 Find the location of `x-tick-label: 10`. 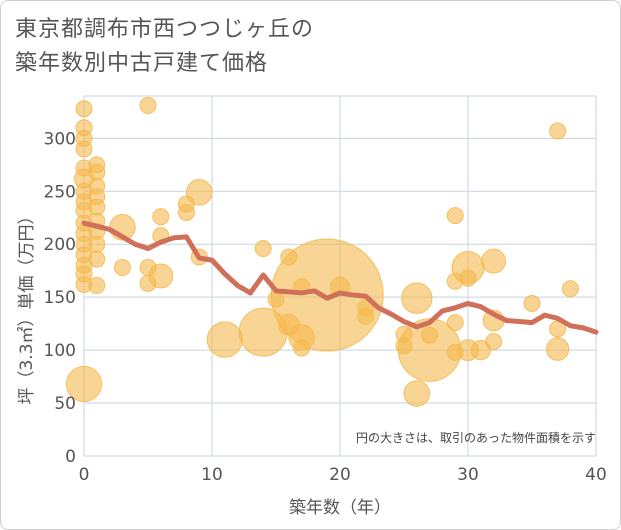

x-tick-label: 10 is located at coordinates (212, 475).